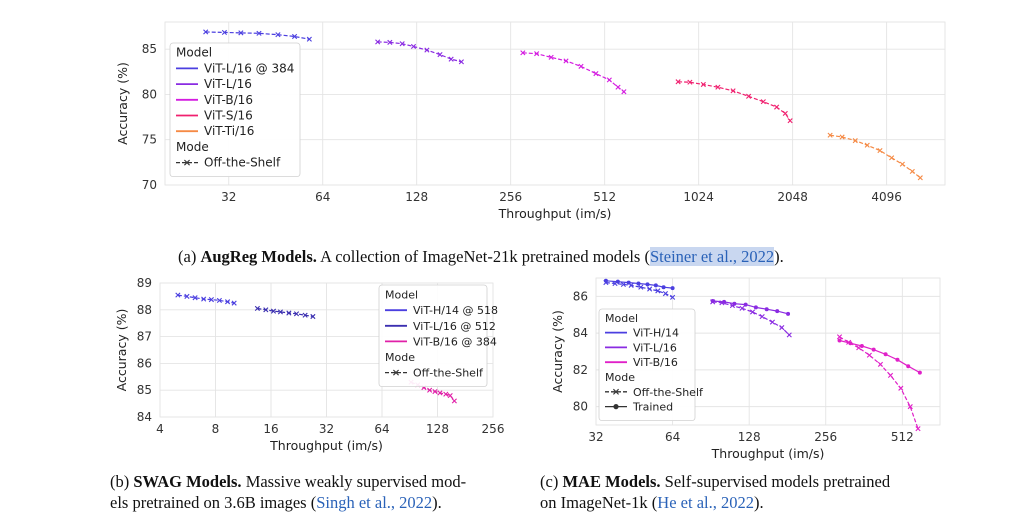  I want to click on y-tick-label: 85, so click(144, 390).